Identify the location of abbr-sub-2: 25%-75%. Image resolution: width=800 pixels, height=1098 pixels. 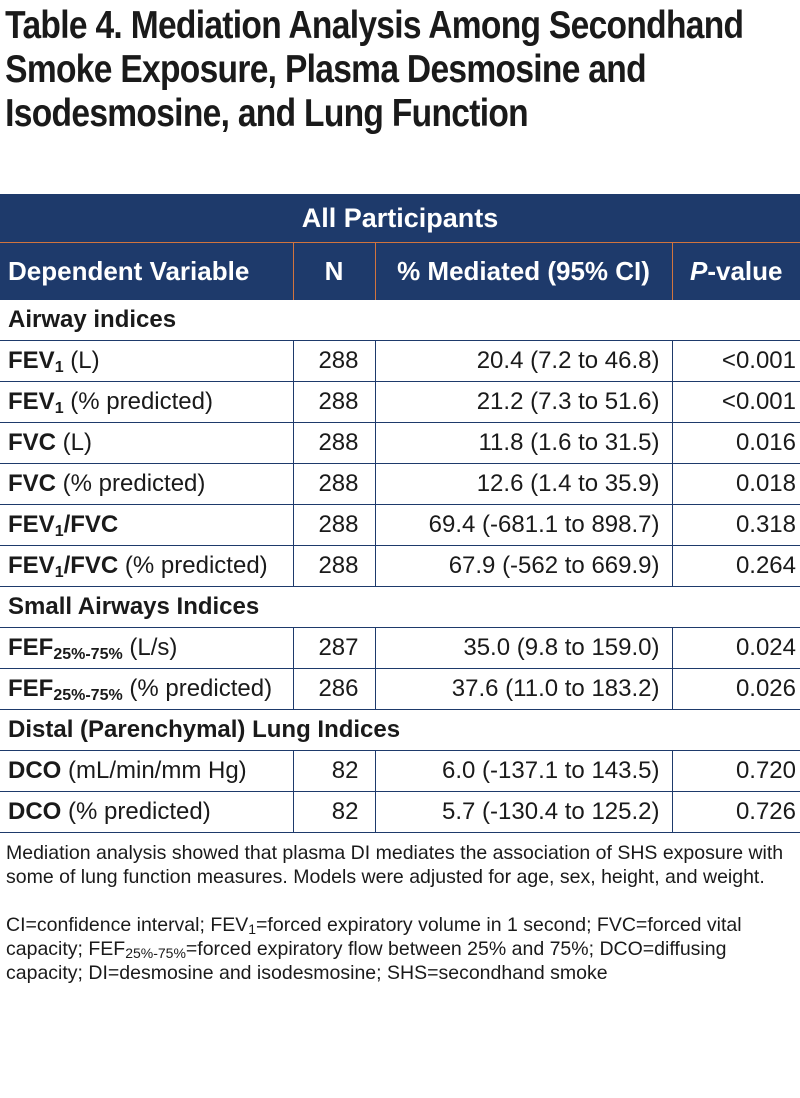
(155, 953).